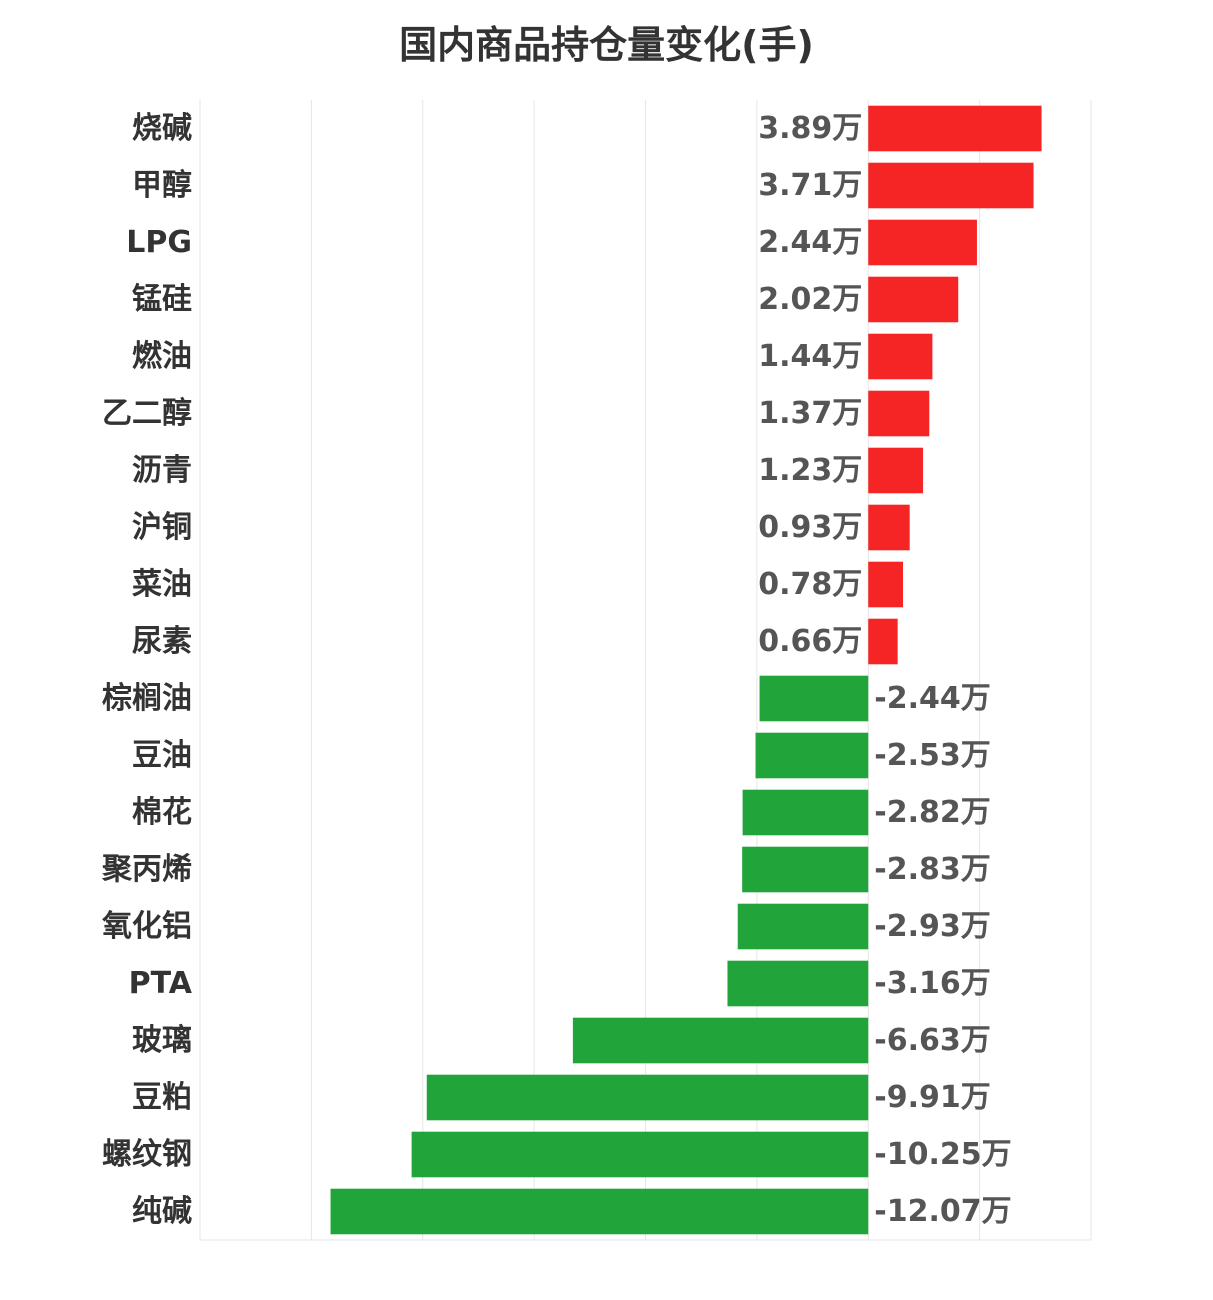  I want to click on value-label: 1.44万, so click(810, 356).